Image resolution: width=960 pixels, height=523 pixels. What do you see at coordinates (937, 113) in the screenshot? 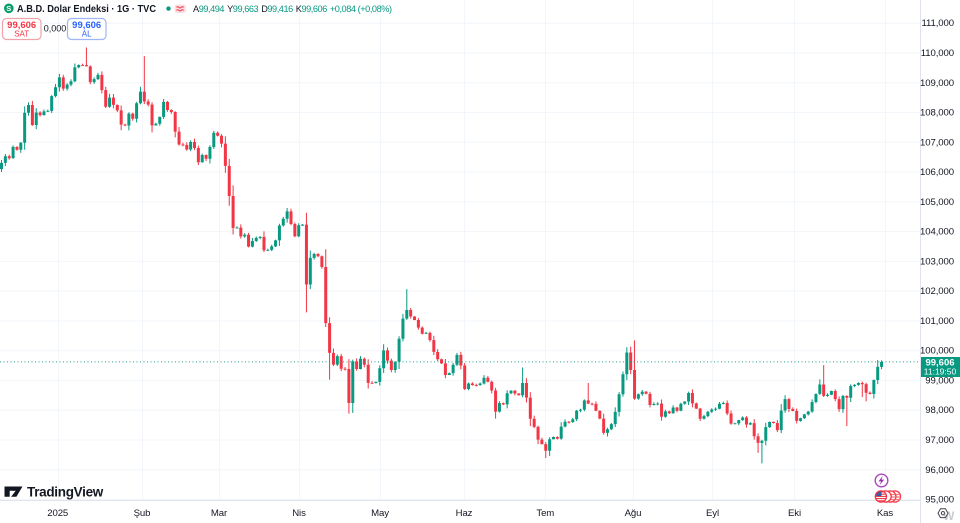
I see `svg-text: 108,000` at bounding box center [937, 113].